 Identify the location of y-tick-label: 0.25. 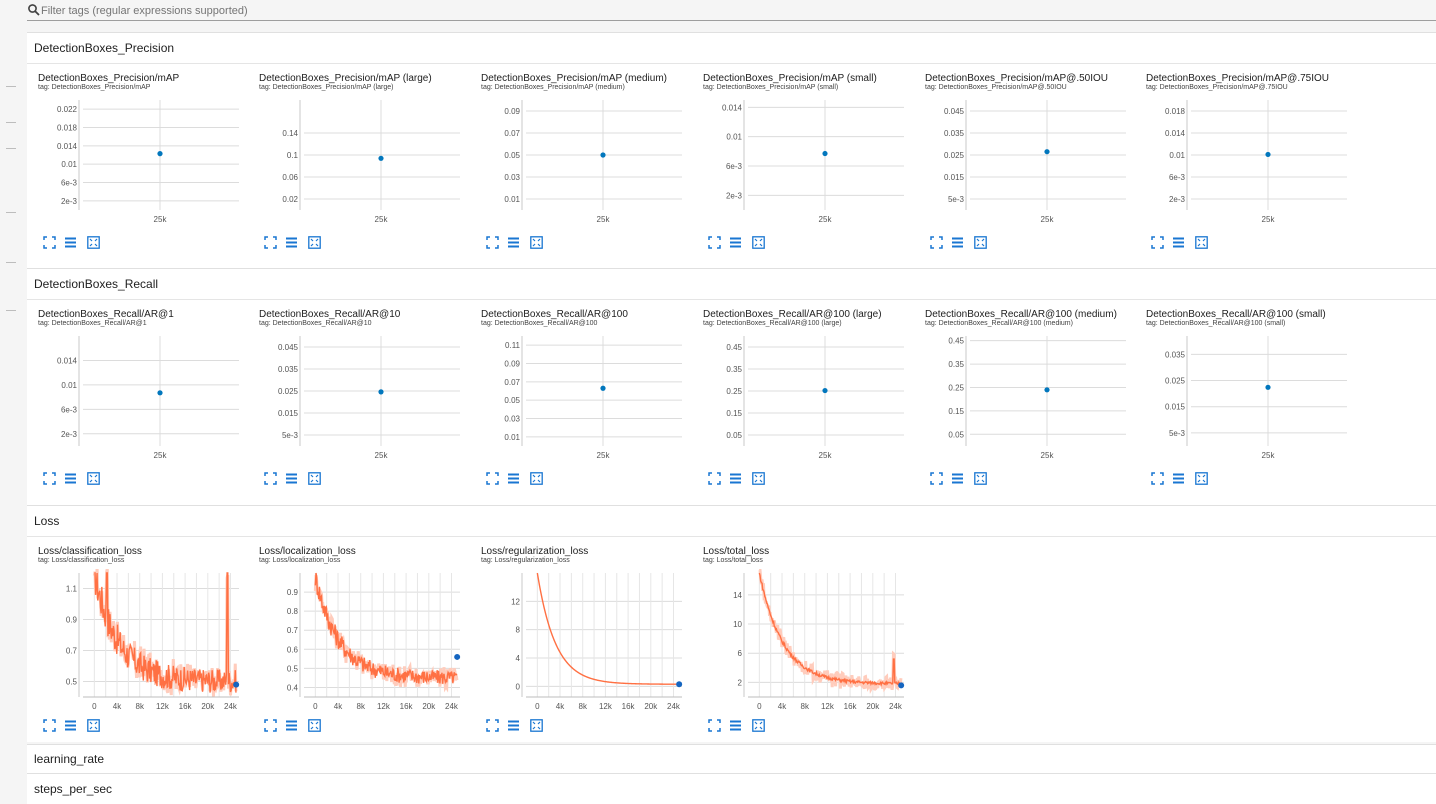
(734, 391).